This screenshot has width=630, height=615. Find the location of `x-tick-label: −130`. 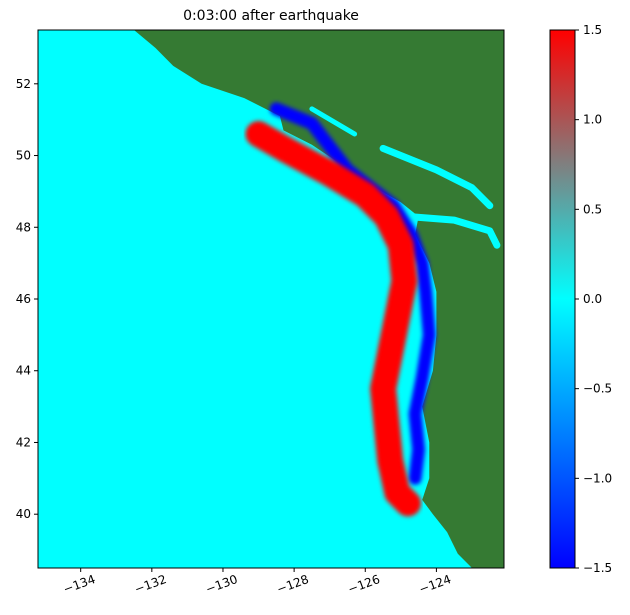

x-tick-label: −130 is located at coordinates (222, 584).